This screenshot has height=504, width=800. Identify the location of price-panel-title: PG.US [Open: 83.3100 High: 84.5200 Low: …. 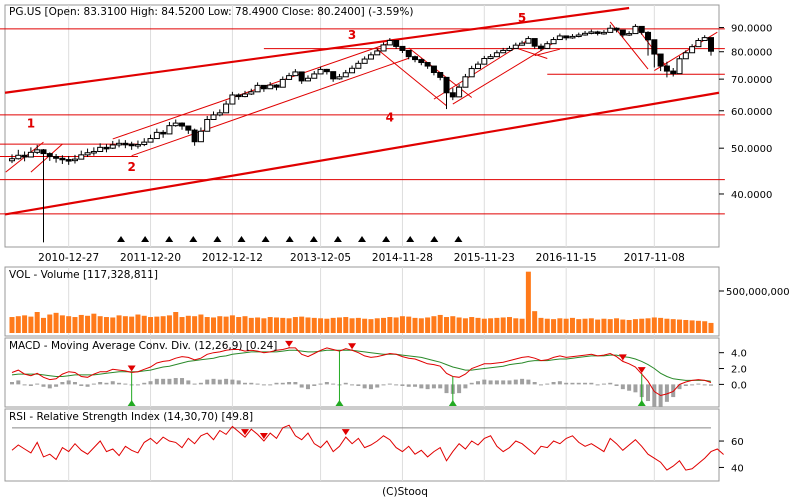
(211, 12).